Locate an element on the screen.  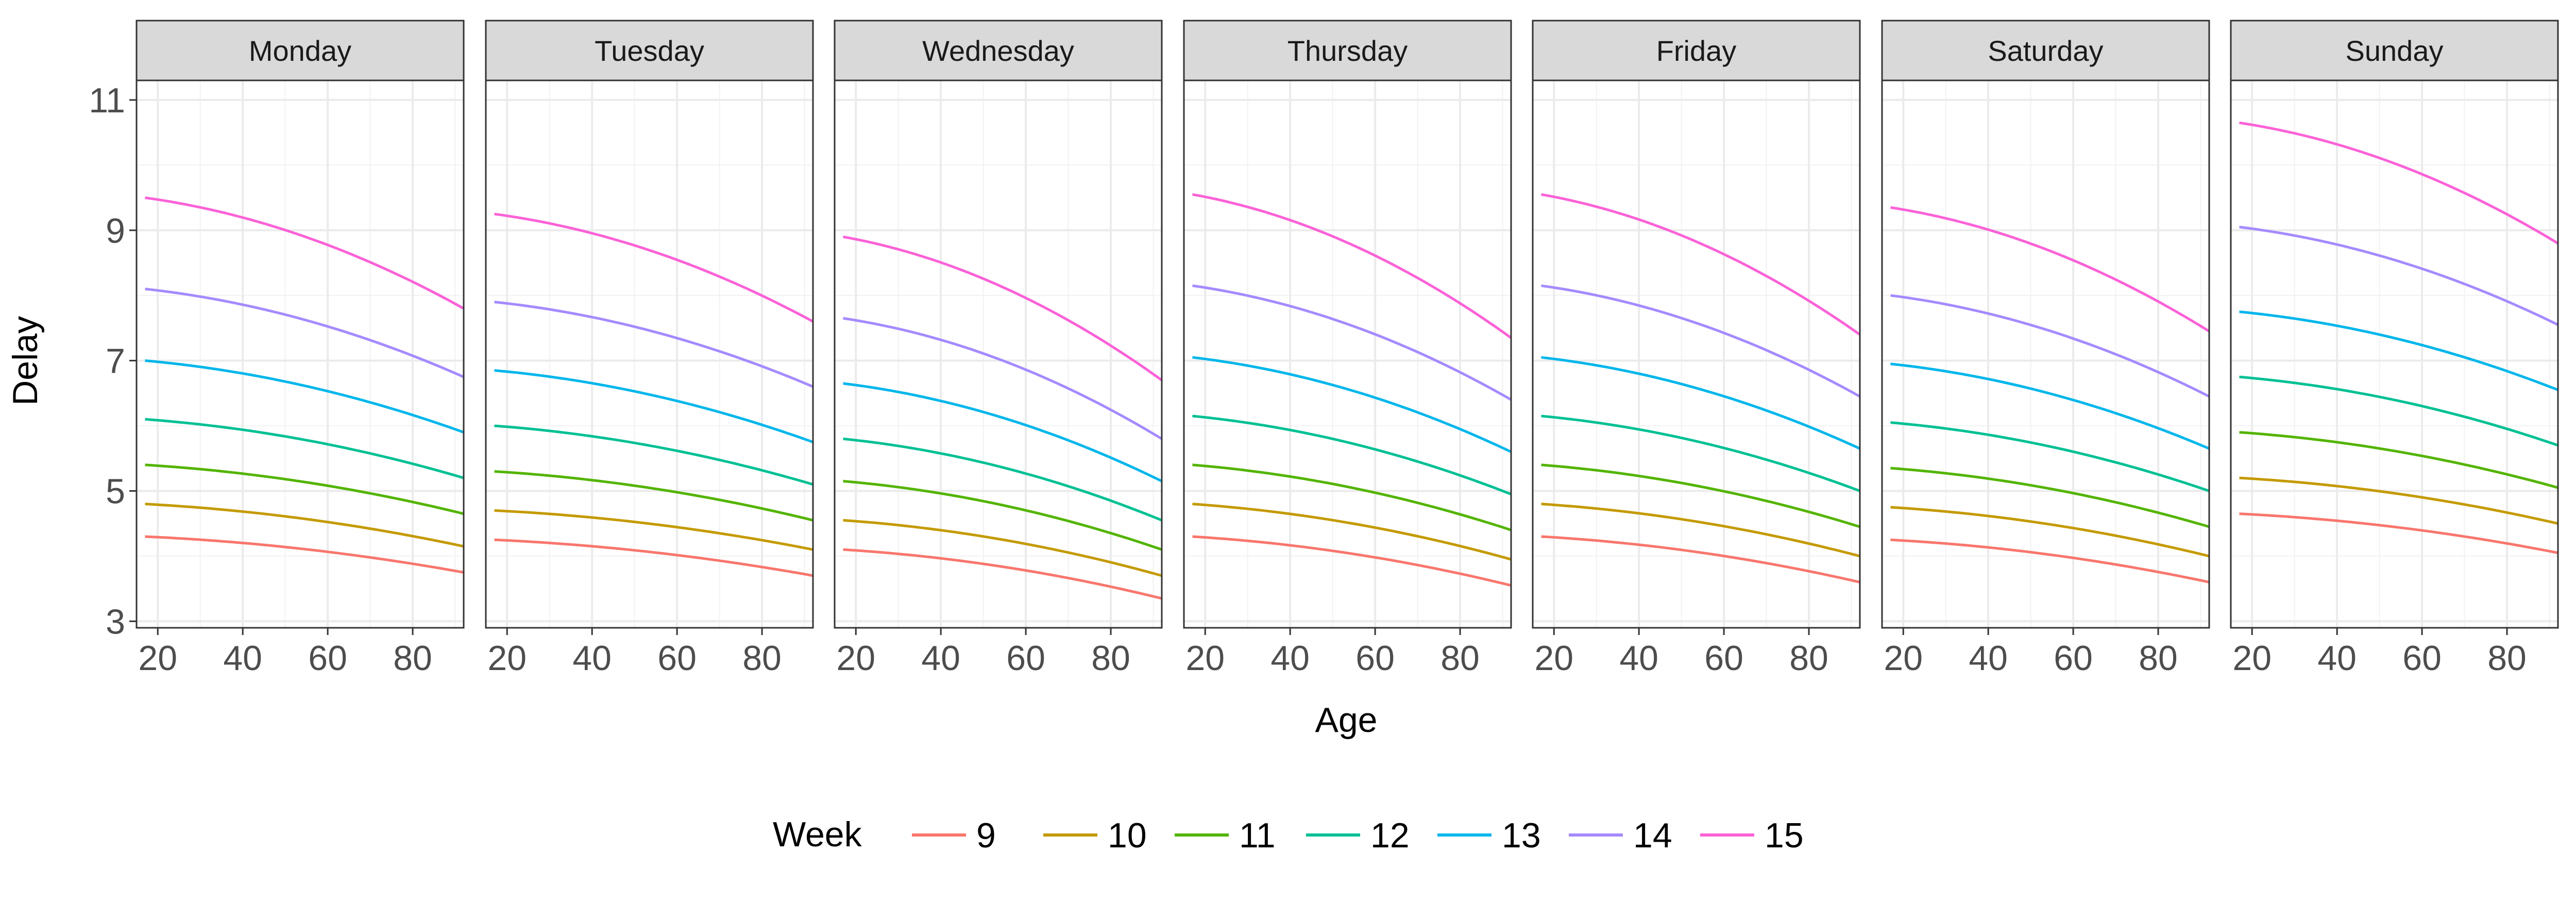
facet-strip-label: Monday is located at coordinates (300, 51).